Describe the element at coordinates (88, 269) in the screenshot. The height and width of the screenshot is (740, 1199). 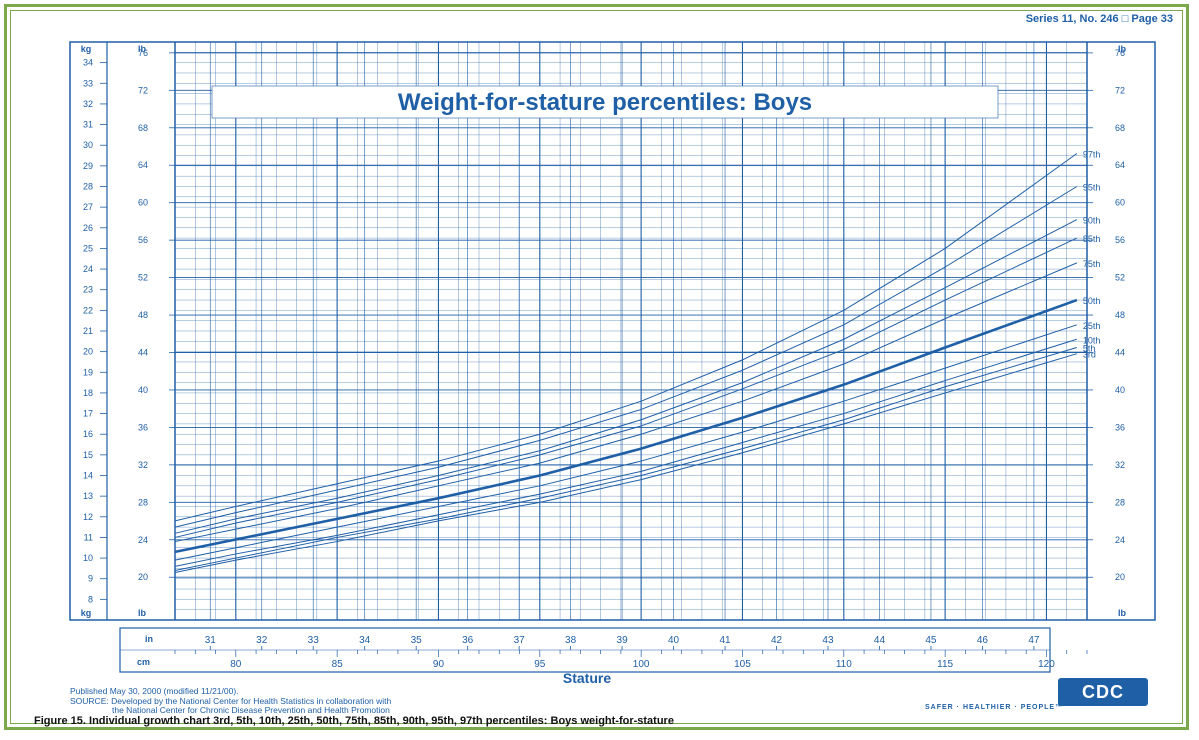
I see `y-tick-kg: 24` at that location.